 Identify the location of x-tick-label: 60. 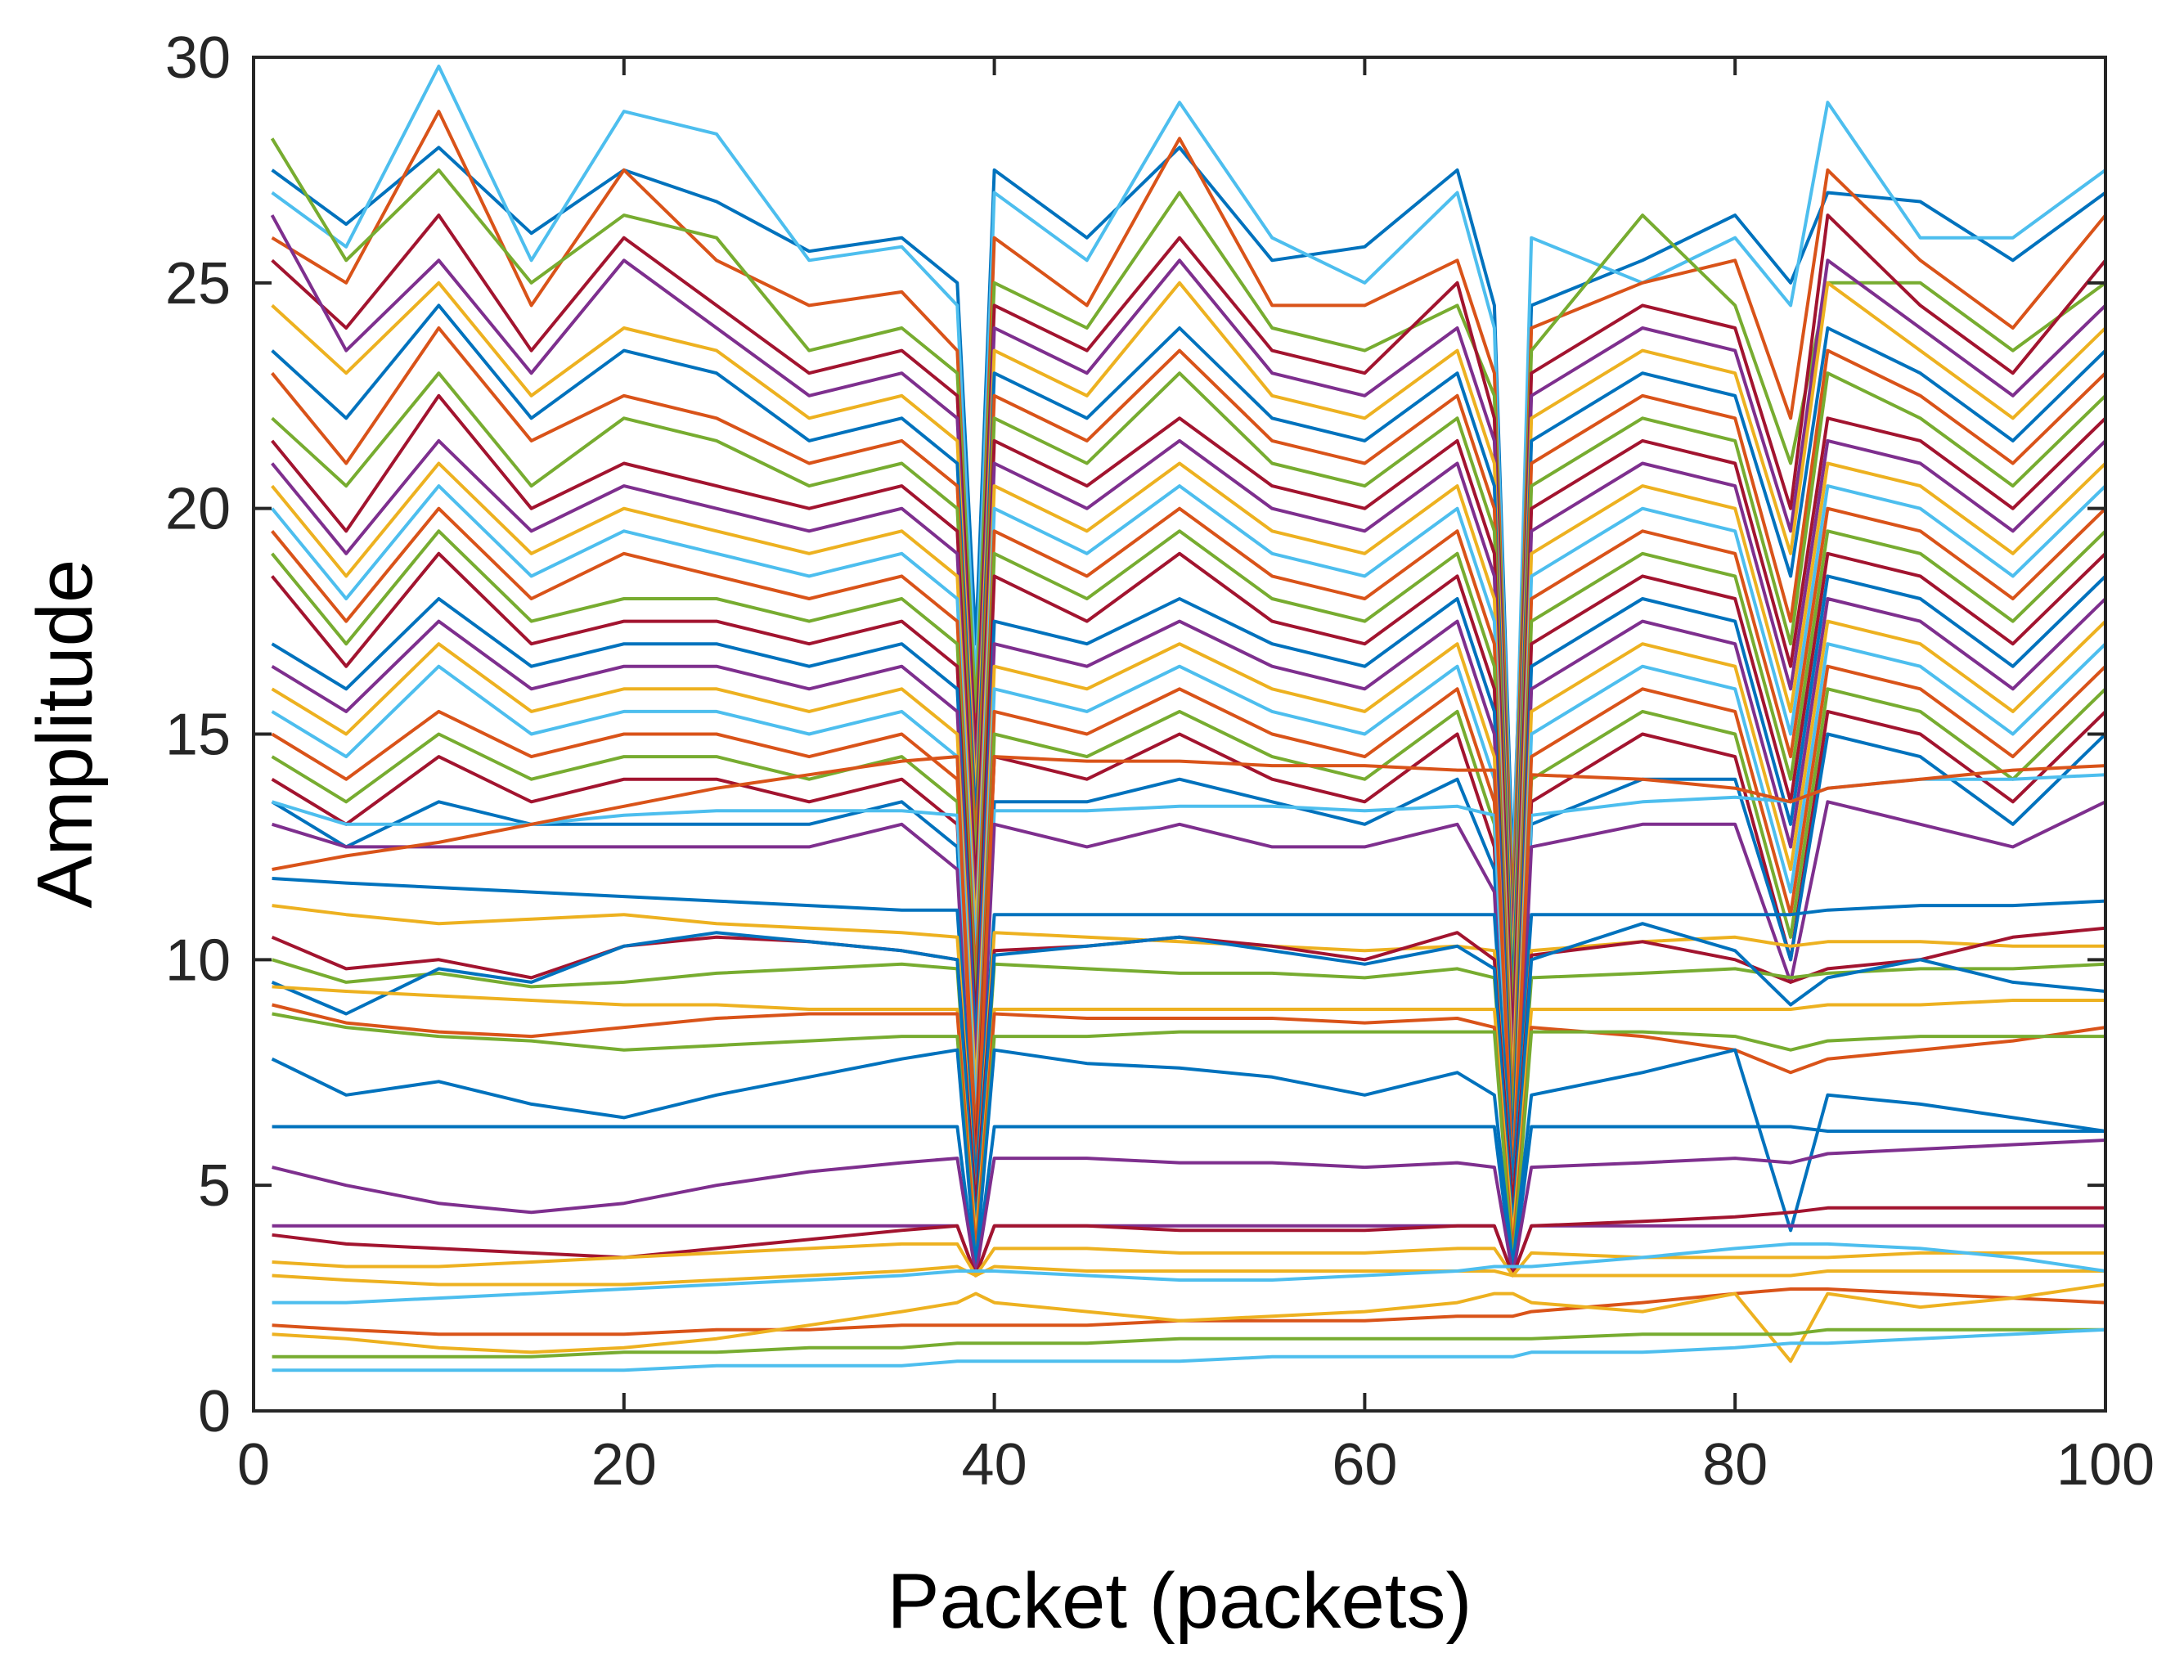
(1364, 1465).